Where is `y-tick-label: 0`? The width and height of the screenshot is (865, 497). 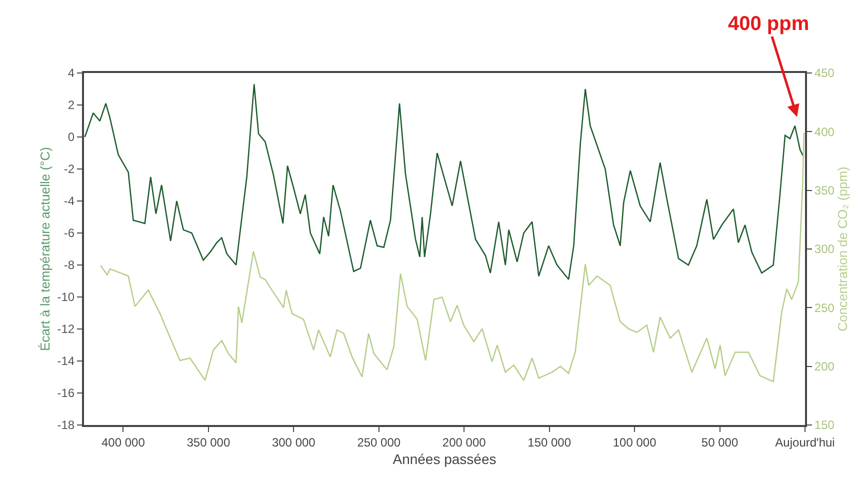 y-tick-label: 0 is located at coordinates (71, 137).